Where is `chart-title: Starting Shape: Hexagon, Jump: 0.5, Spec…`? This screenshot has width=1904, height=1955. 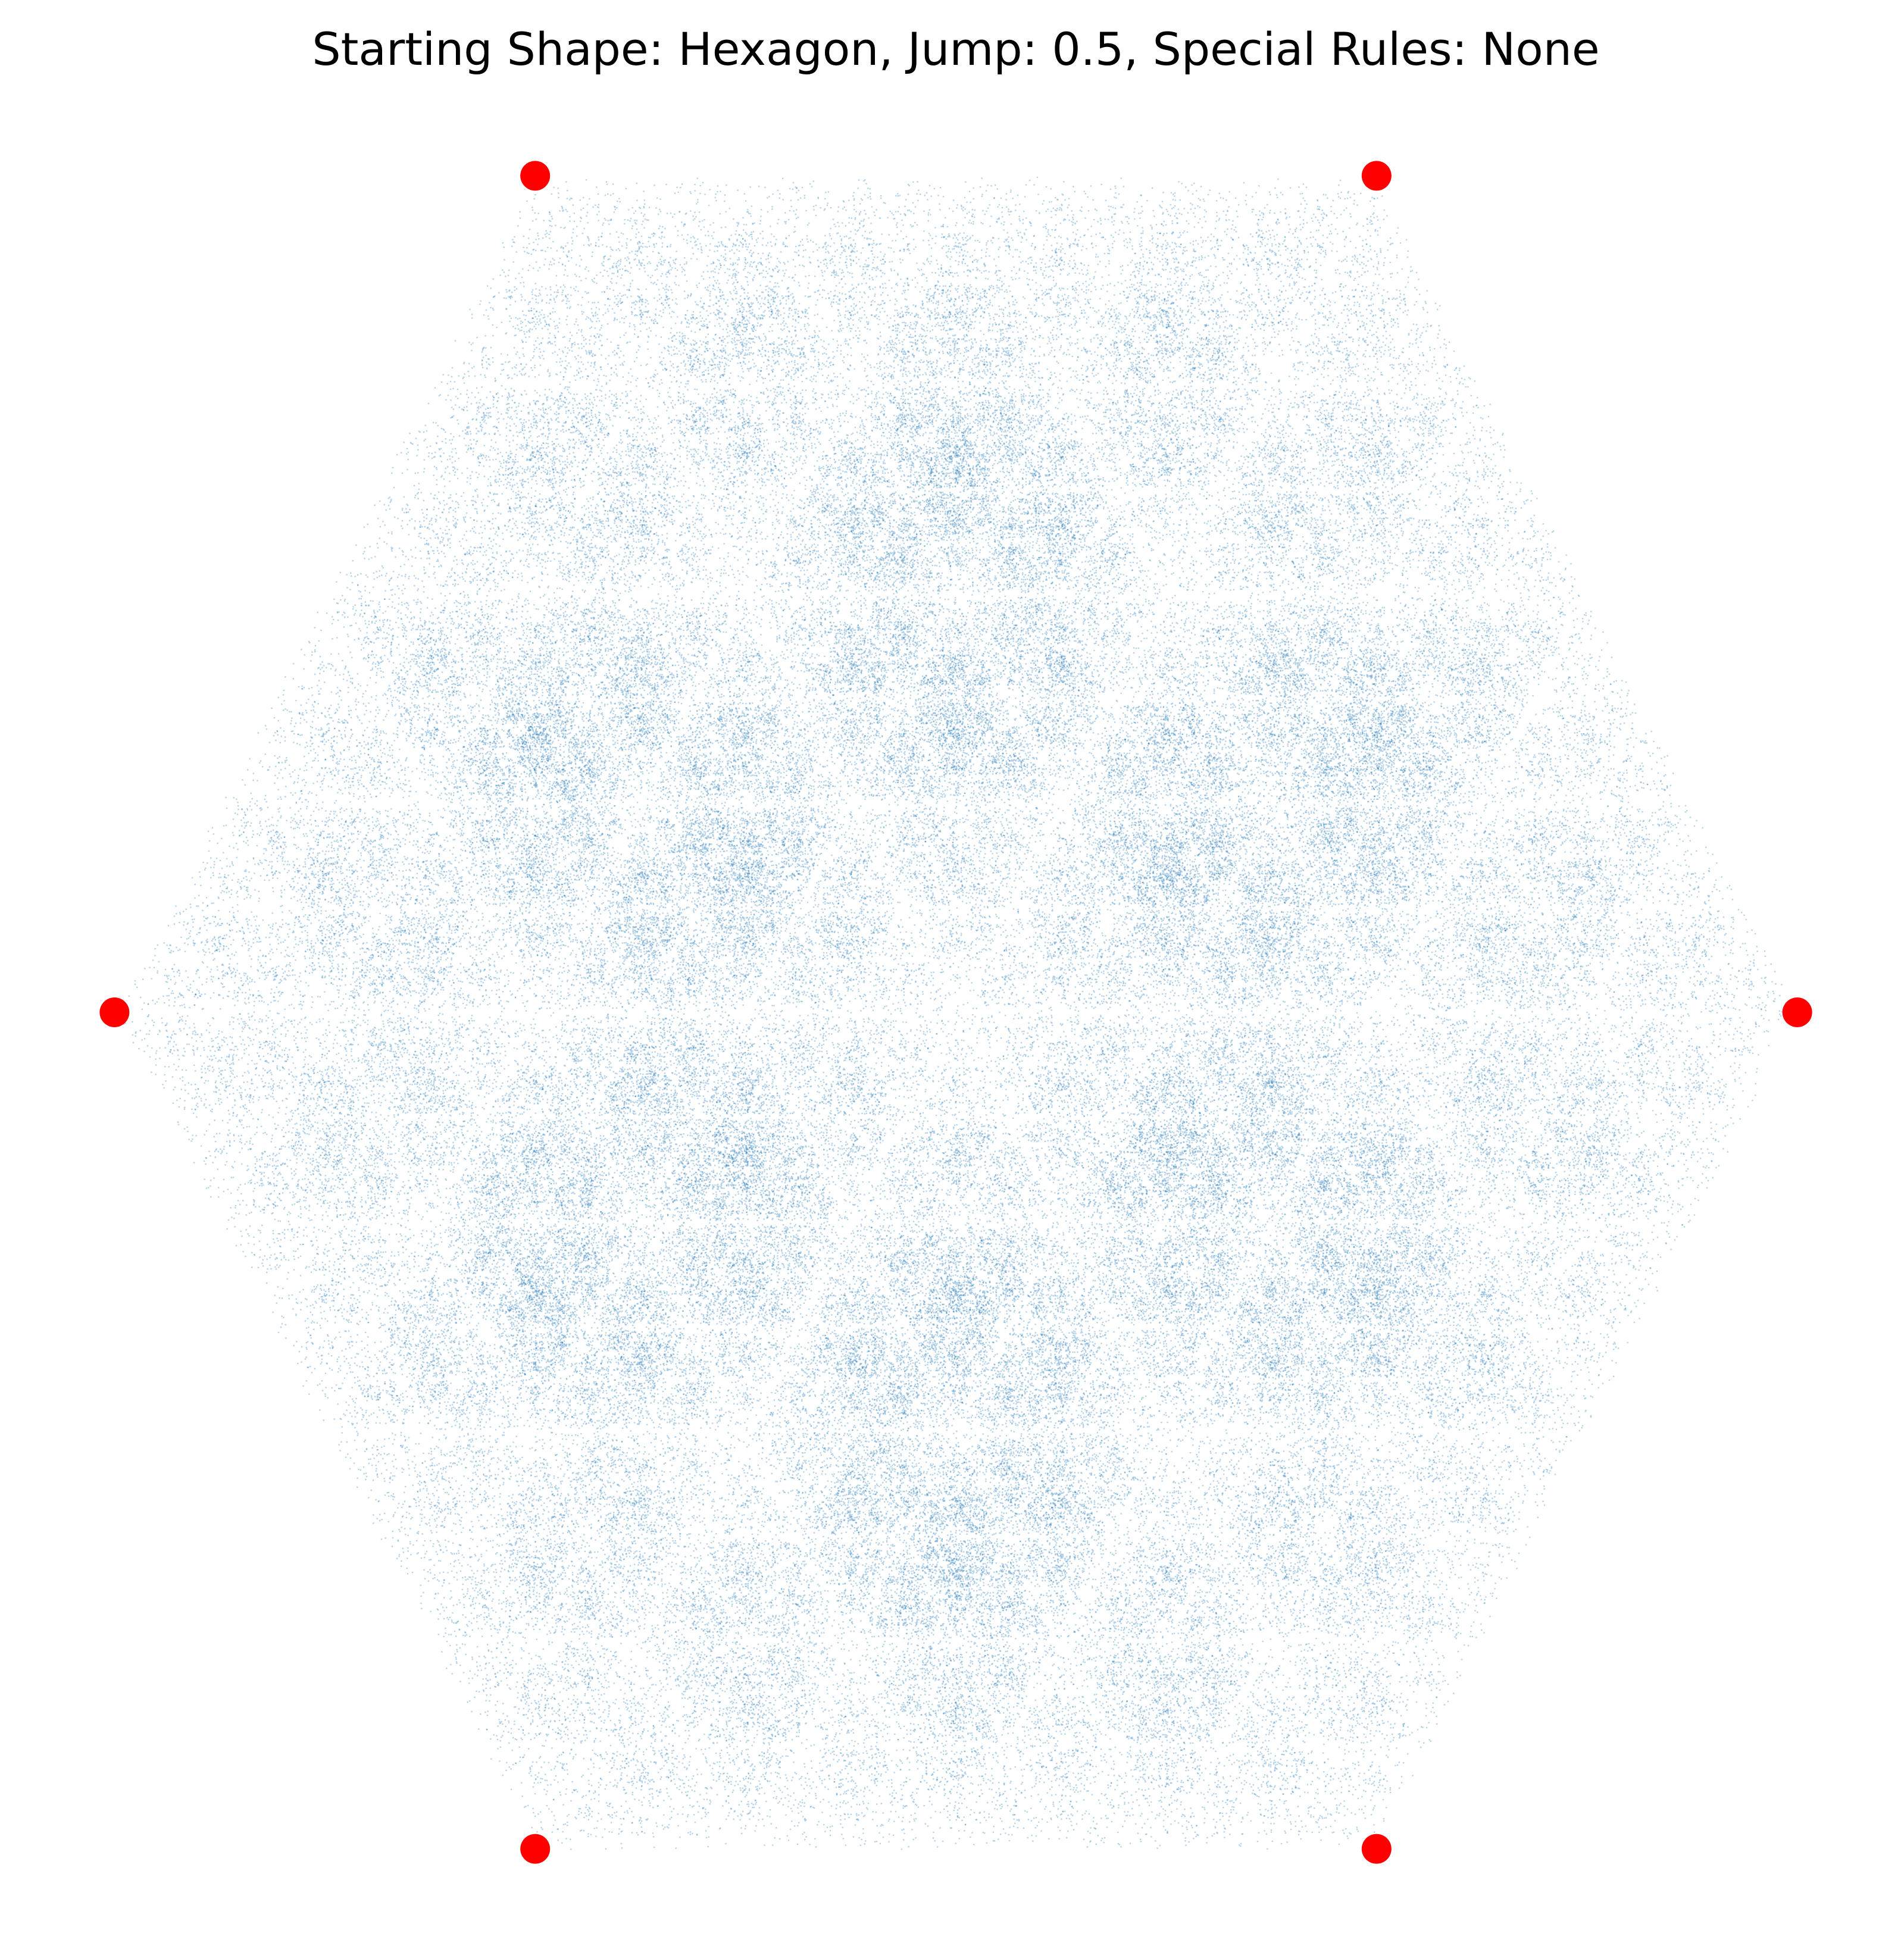
chart-title: Starting Shape: Hexagon, Jump: 0.5, Spec… is located at coordinates (956, 49).